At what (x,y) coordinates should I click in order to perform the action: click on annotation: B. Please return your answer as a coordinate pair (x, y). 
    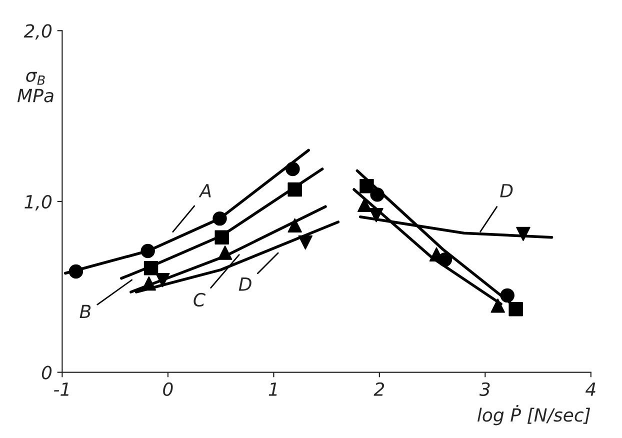
    Looking at the image, I should click on (85, 311).